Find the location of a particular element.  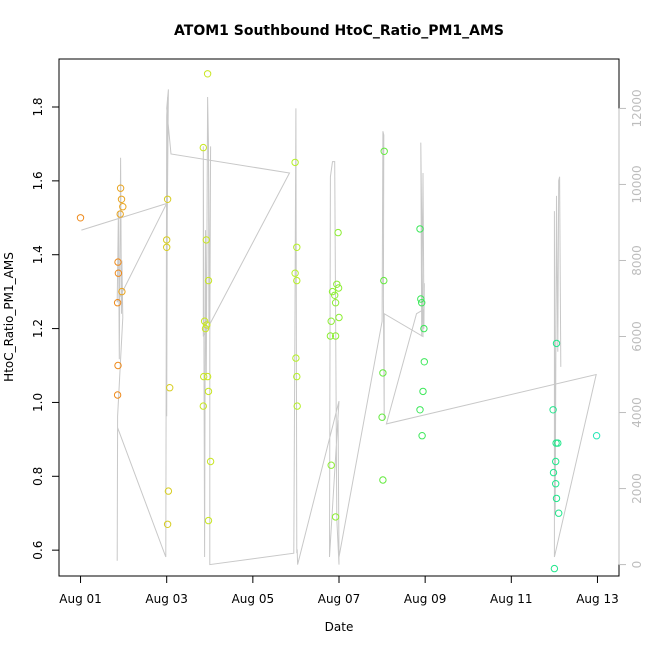

y-tick-label: 1.4 is located at coordinates (38, 254).